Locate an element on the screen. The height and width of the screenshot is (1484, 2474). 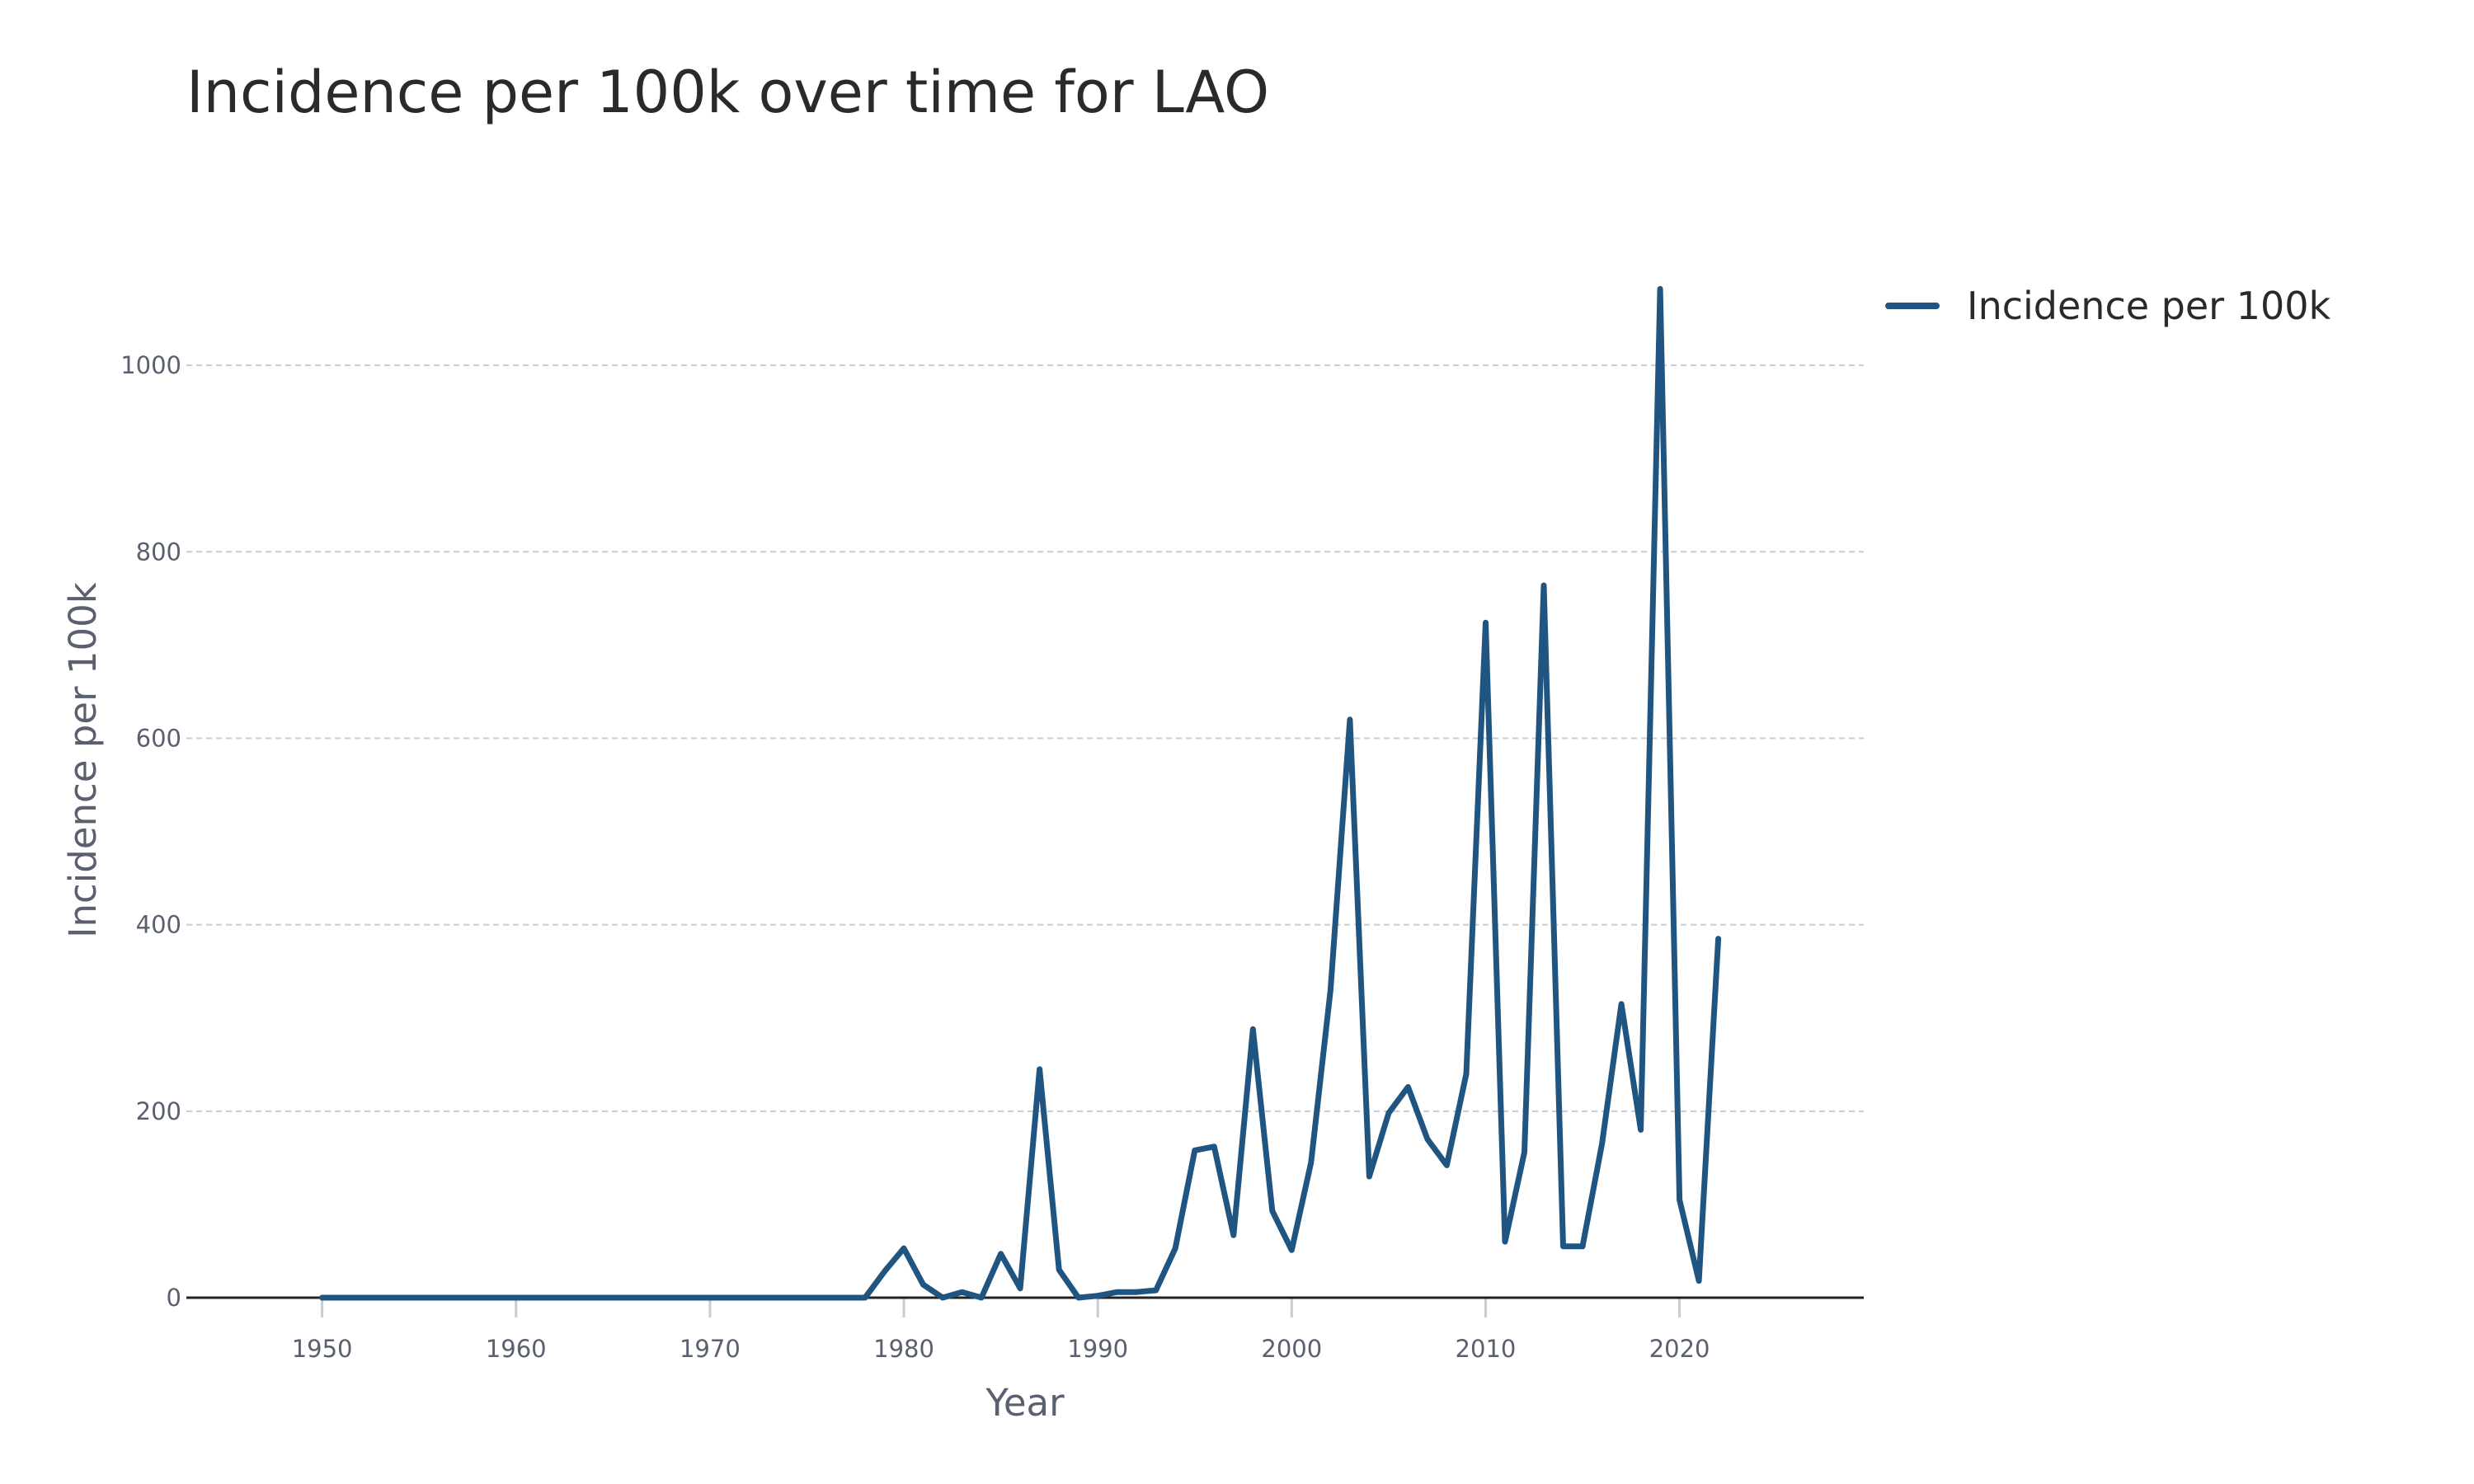
x-tick-label-1950: 1950 is located at coordinates (322, 1349).